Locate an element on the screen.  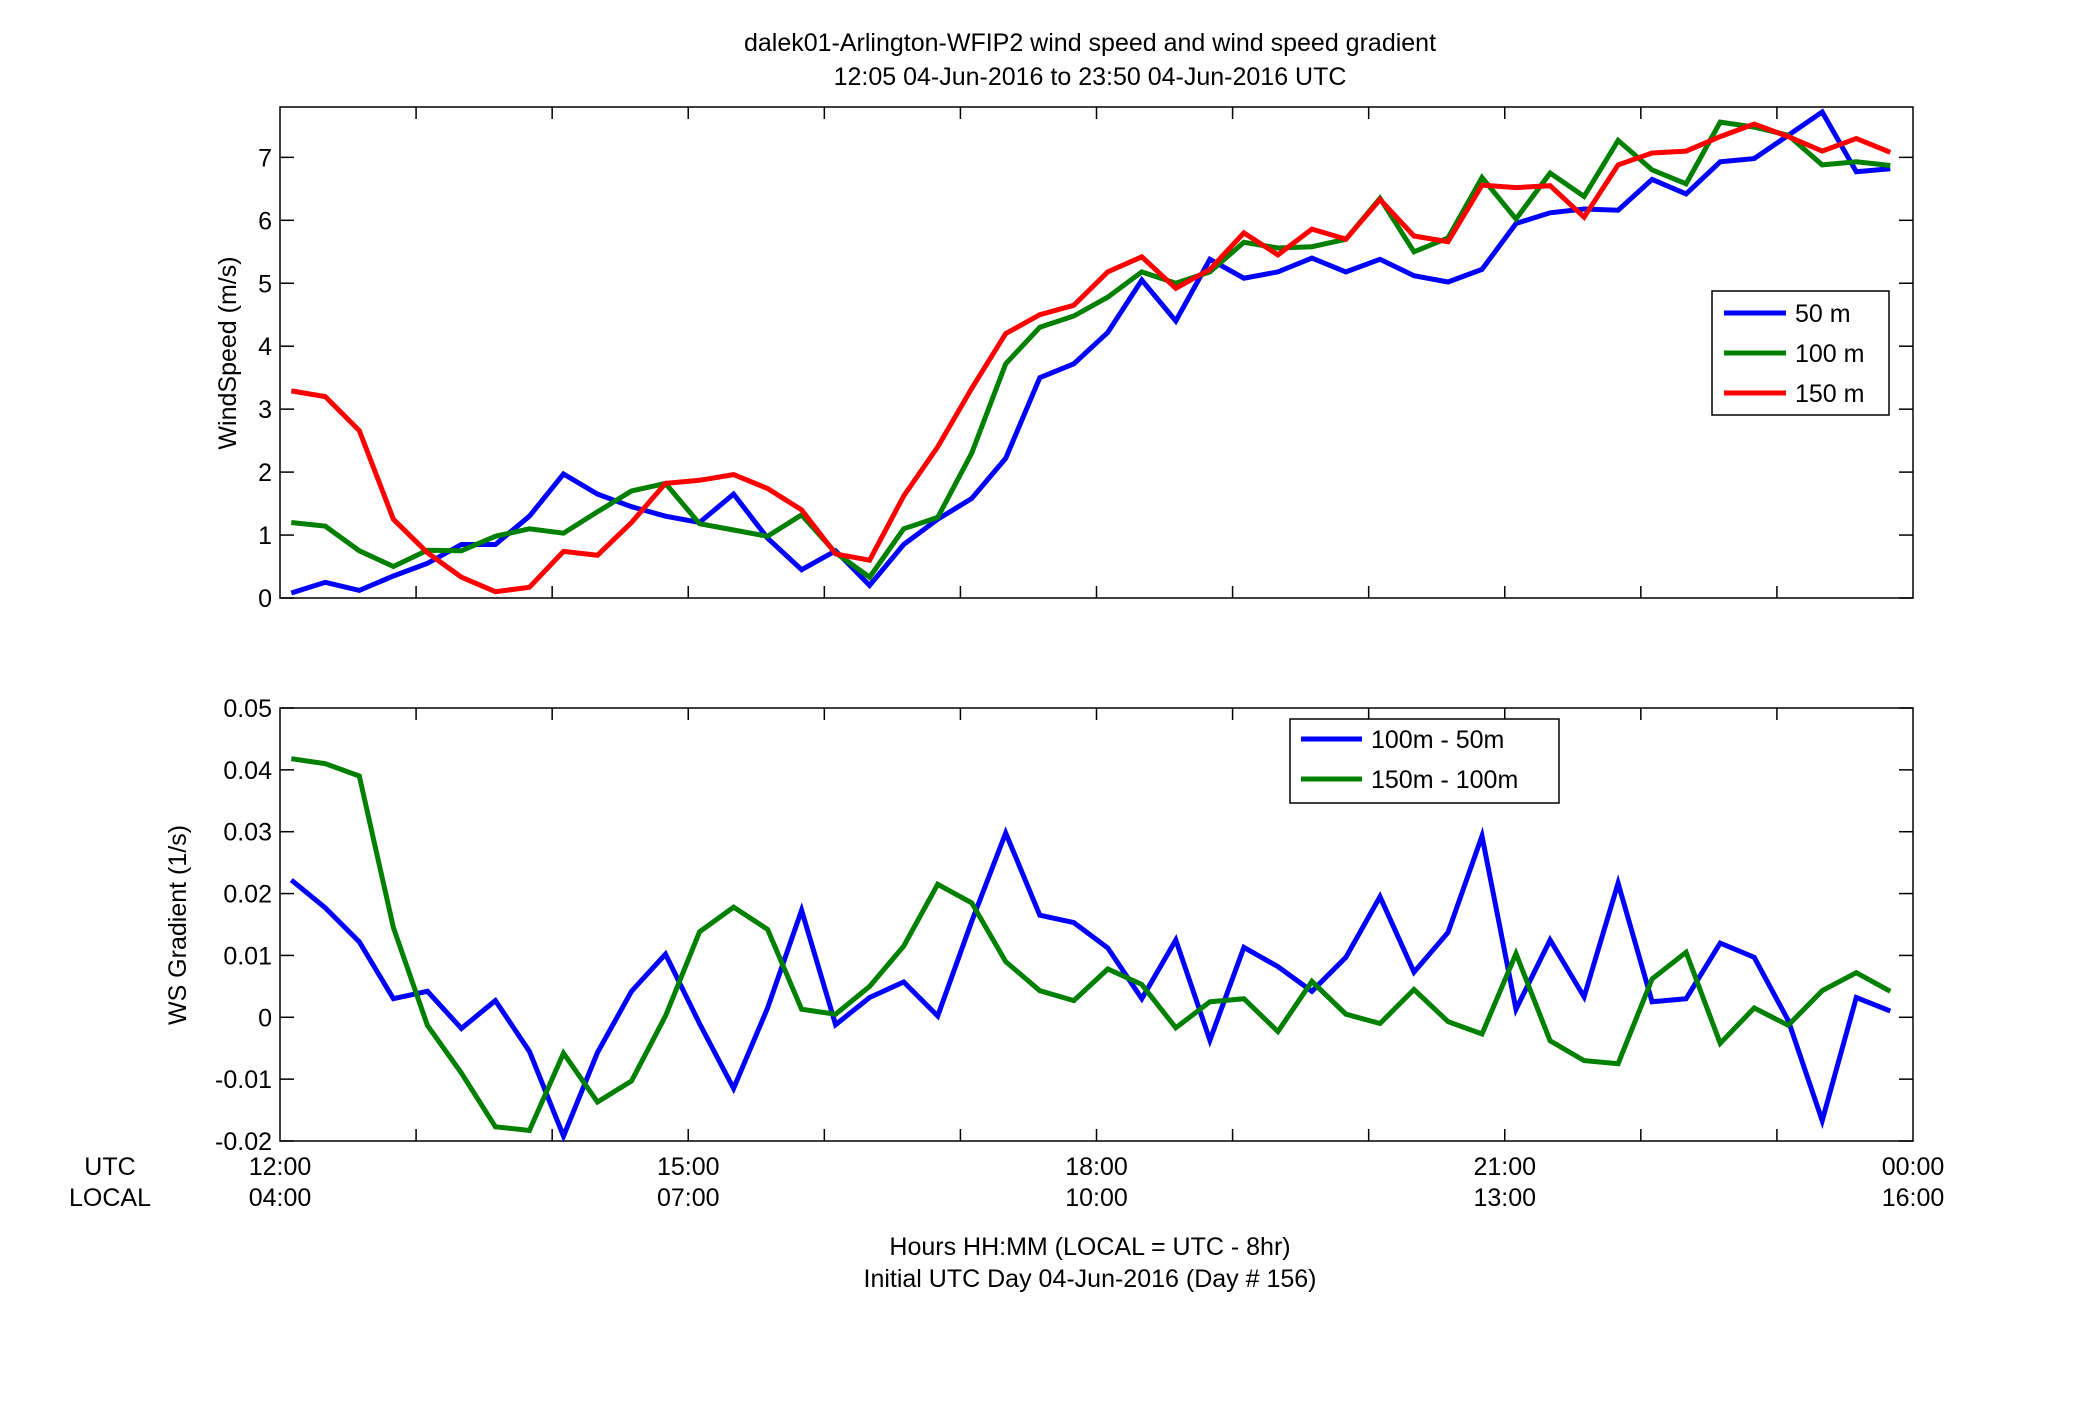
x-axis-label-line2: Initial UTC Day 04-Jun-2016 (Day # 156) is located at coordinates (1090, 1279).